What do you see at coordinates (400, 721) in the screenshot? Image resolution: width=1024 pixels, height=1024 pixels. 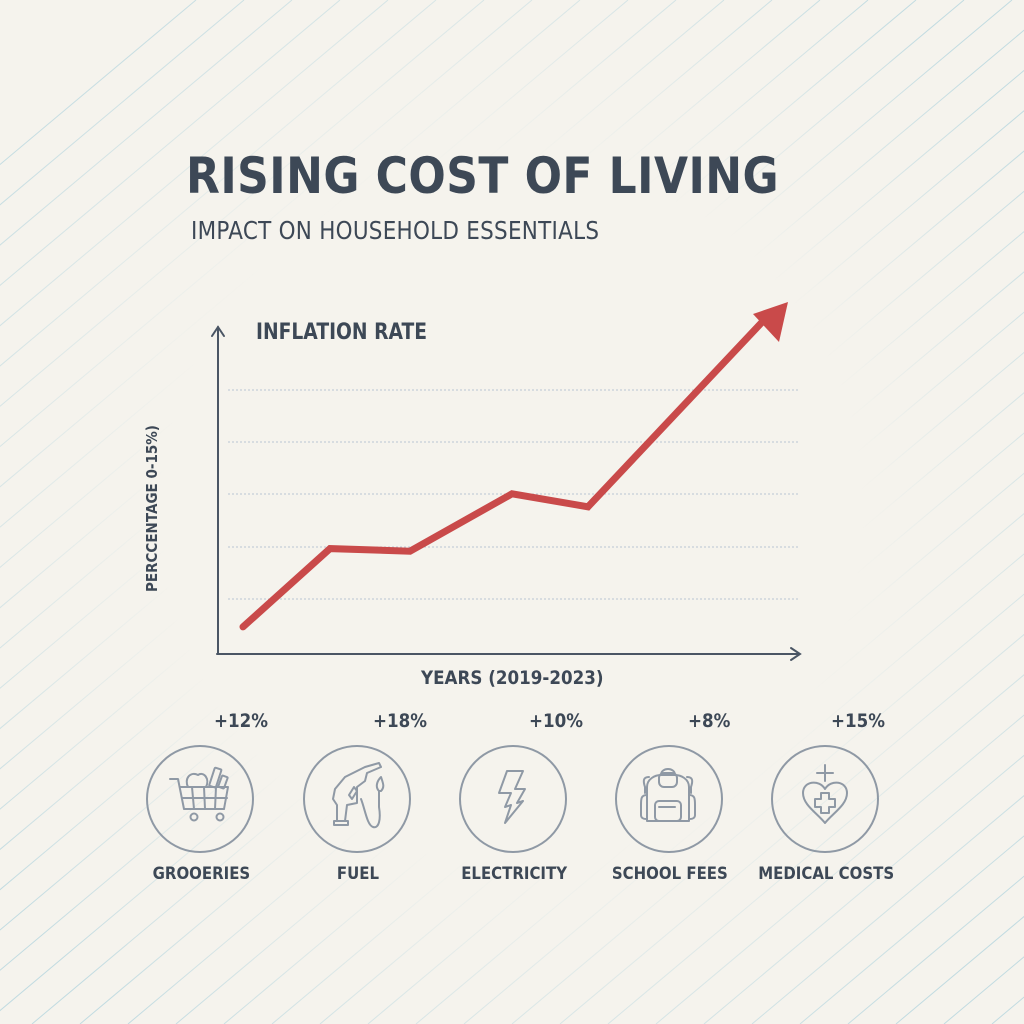 I see `category-change: +18%` at bounding box center [400, 721].